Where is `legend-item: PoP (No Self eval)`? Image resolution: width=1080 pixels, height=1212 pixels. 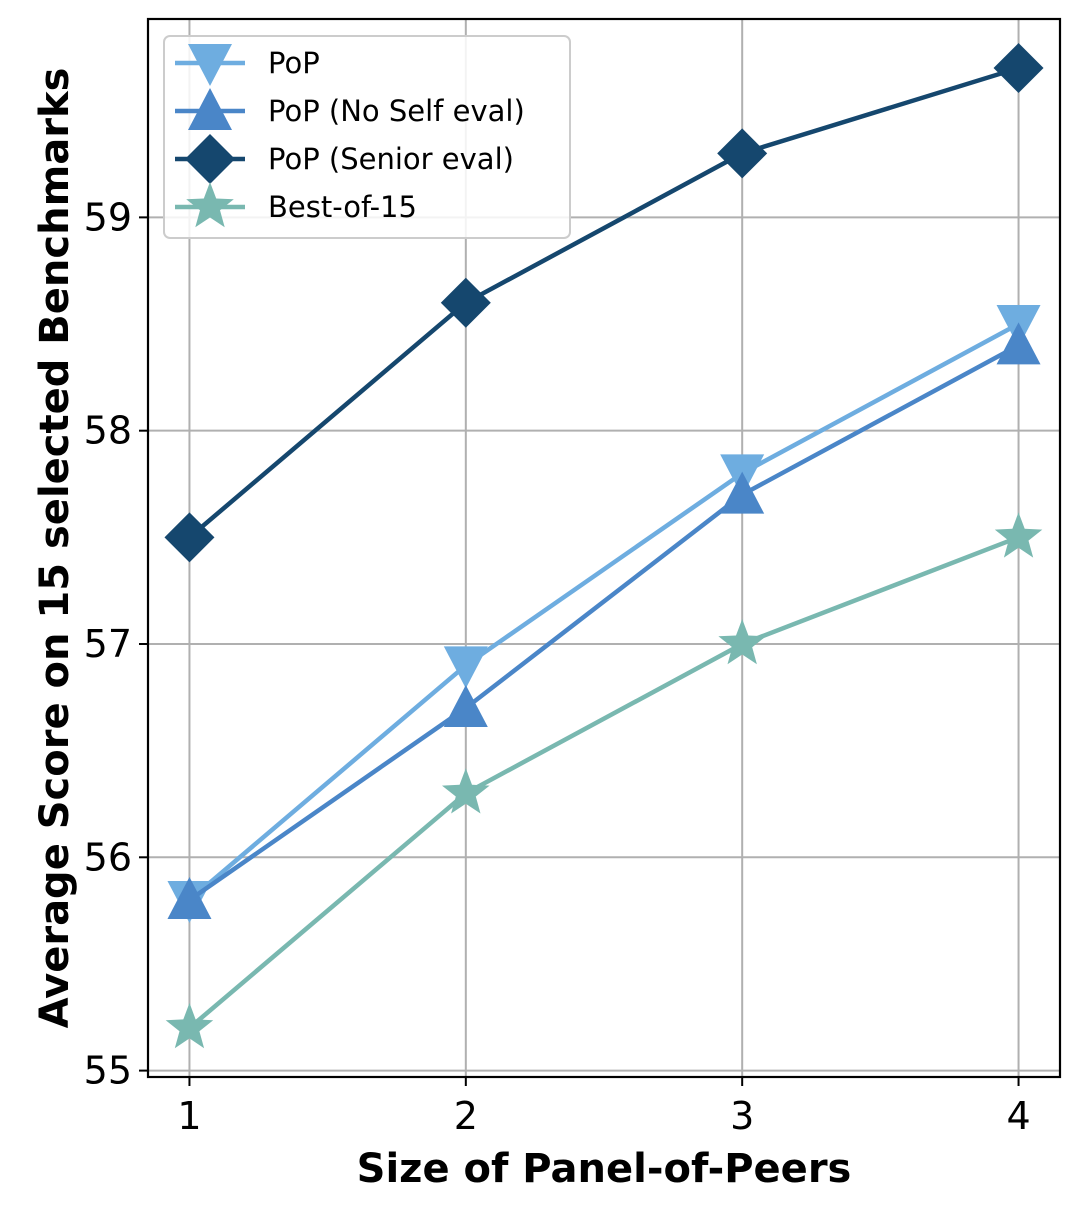
legend-item: PoP (No Self eval) is located at coordinates (350, 109).